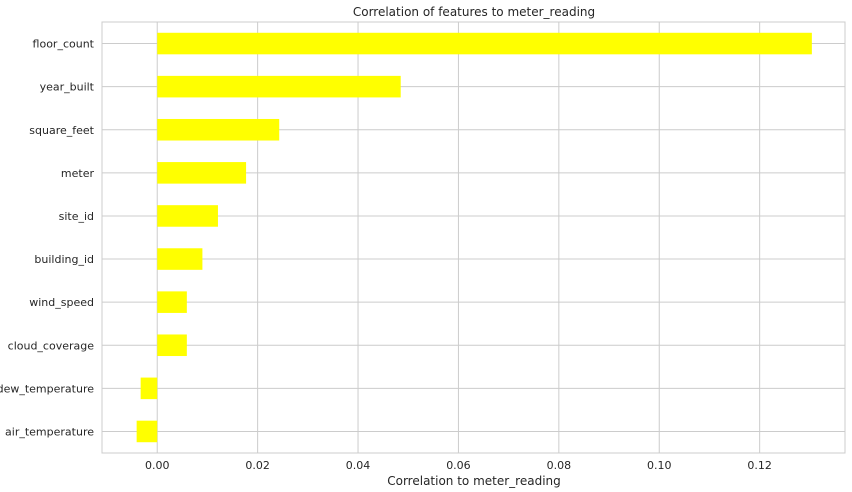 Image resolution: width=852 pixels, height=492 pixels. I want to click on x-tick-label: 0.10, so click(659, 465).